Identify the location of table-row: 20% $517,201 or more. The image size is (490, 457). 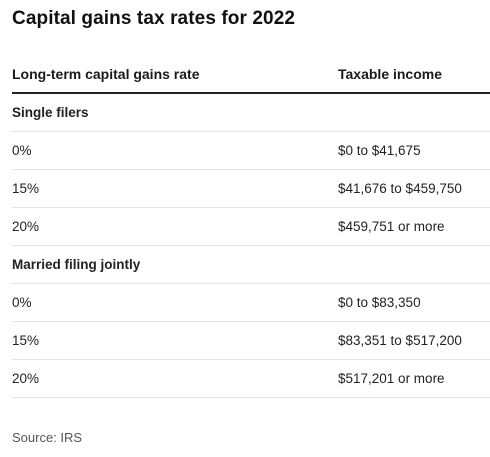
(251, 379).